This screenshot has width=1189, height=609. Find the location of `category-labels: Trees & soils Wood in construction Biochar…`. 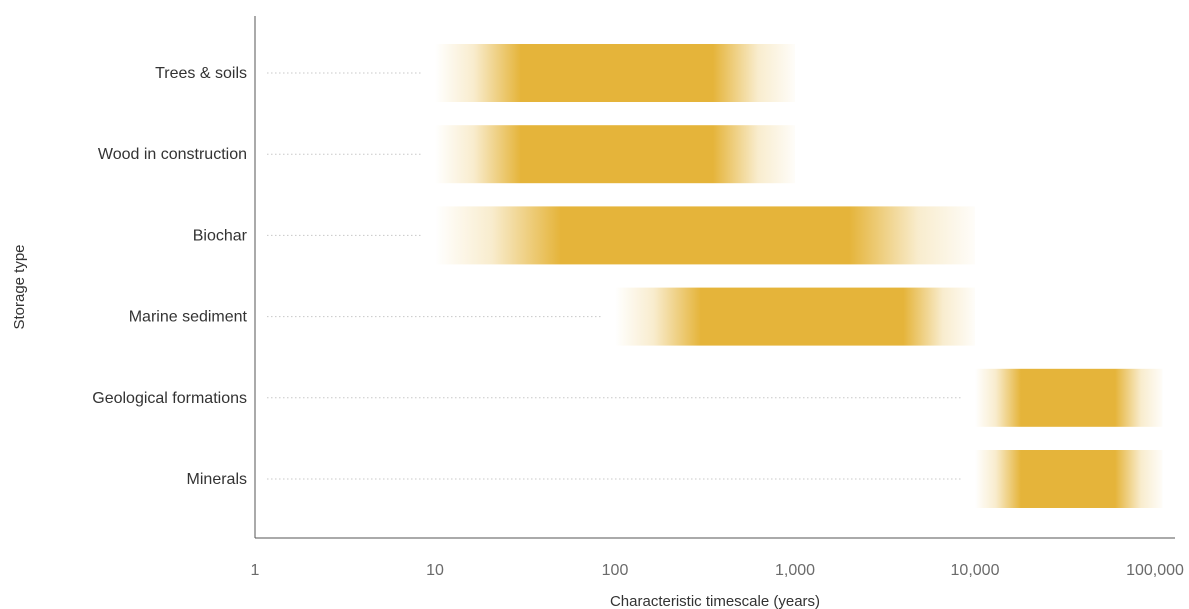

category-labels: Trees & soils Wood in construction Biochar… is located at coordinates (169, 276).